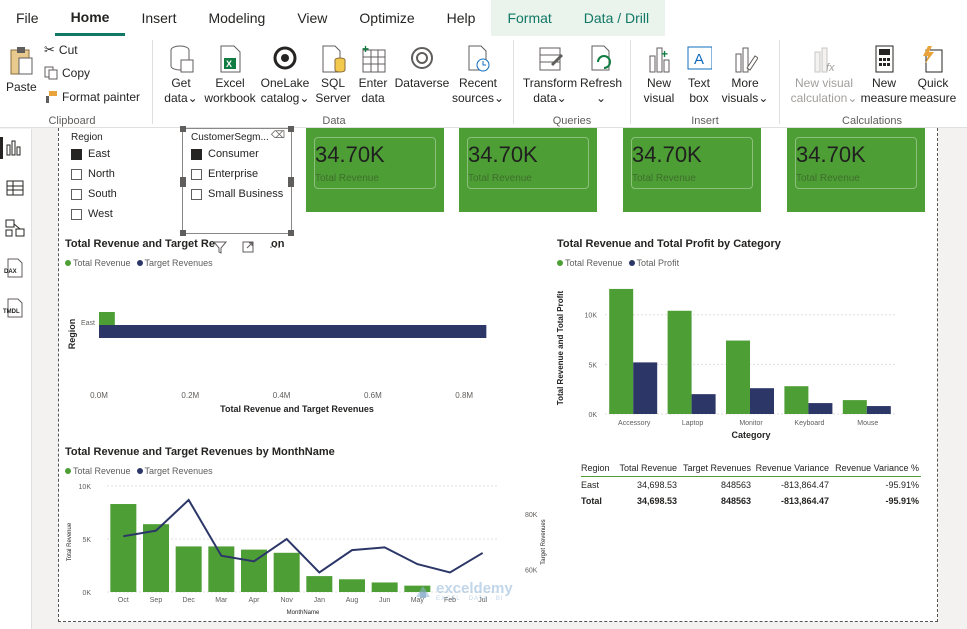 This screenshot has height=629, width=967. Describe the element at coordinates (220, 247) in the screenshot. I see `filter-icon` at that location.